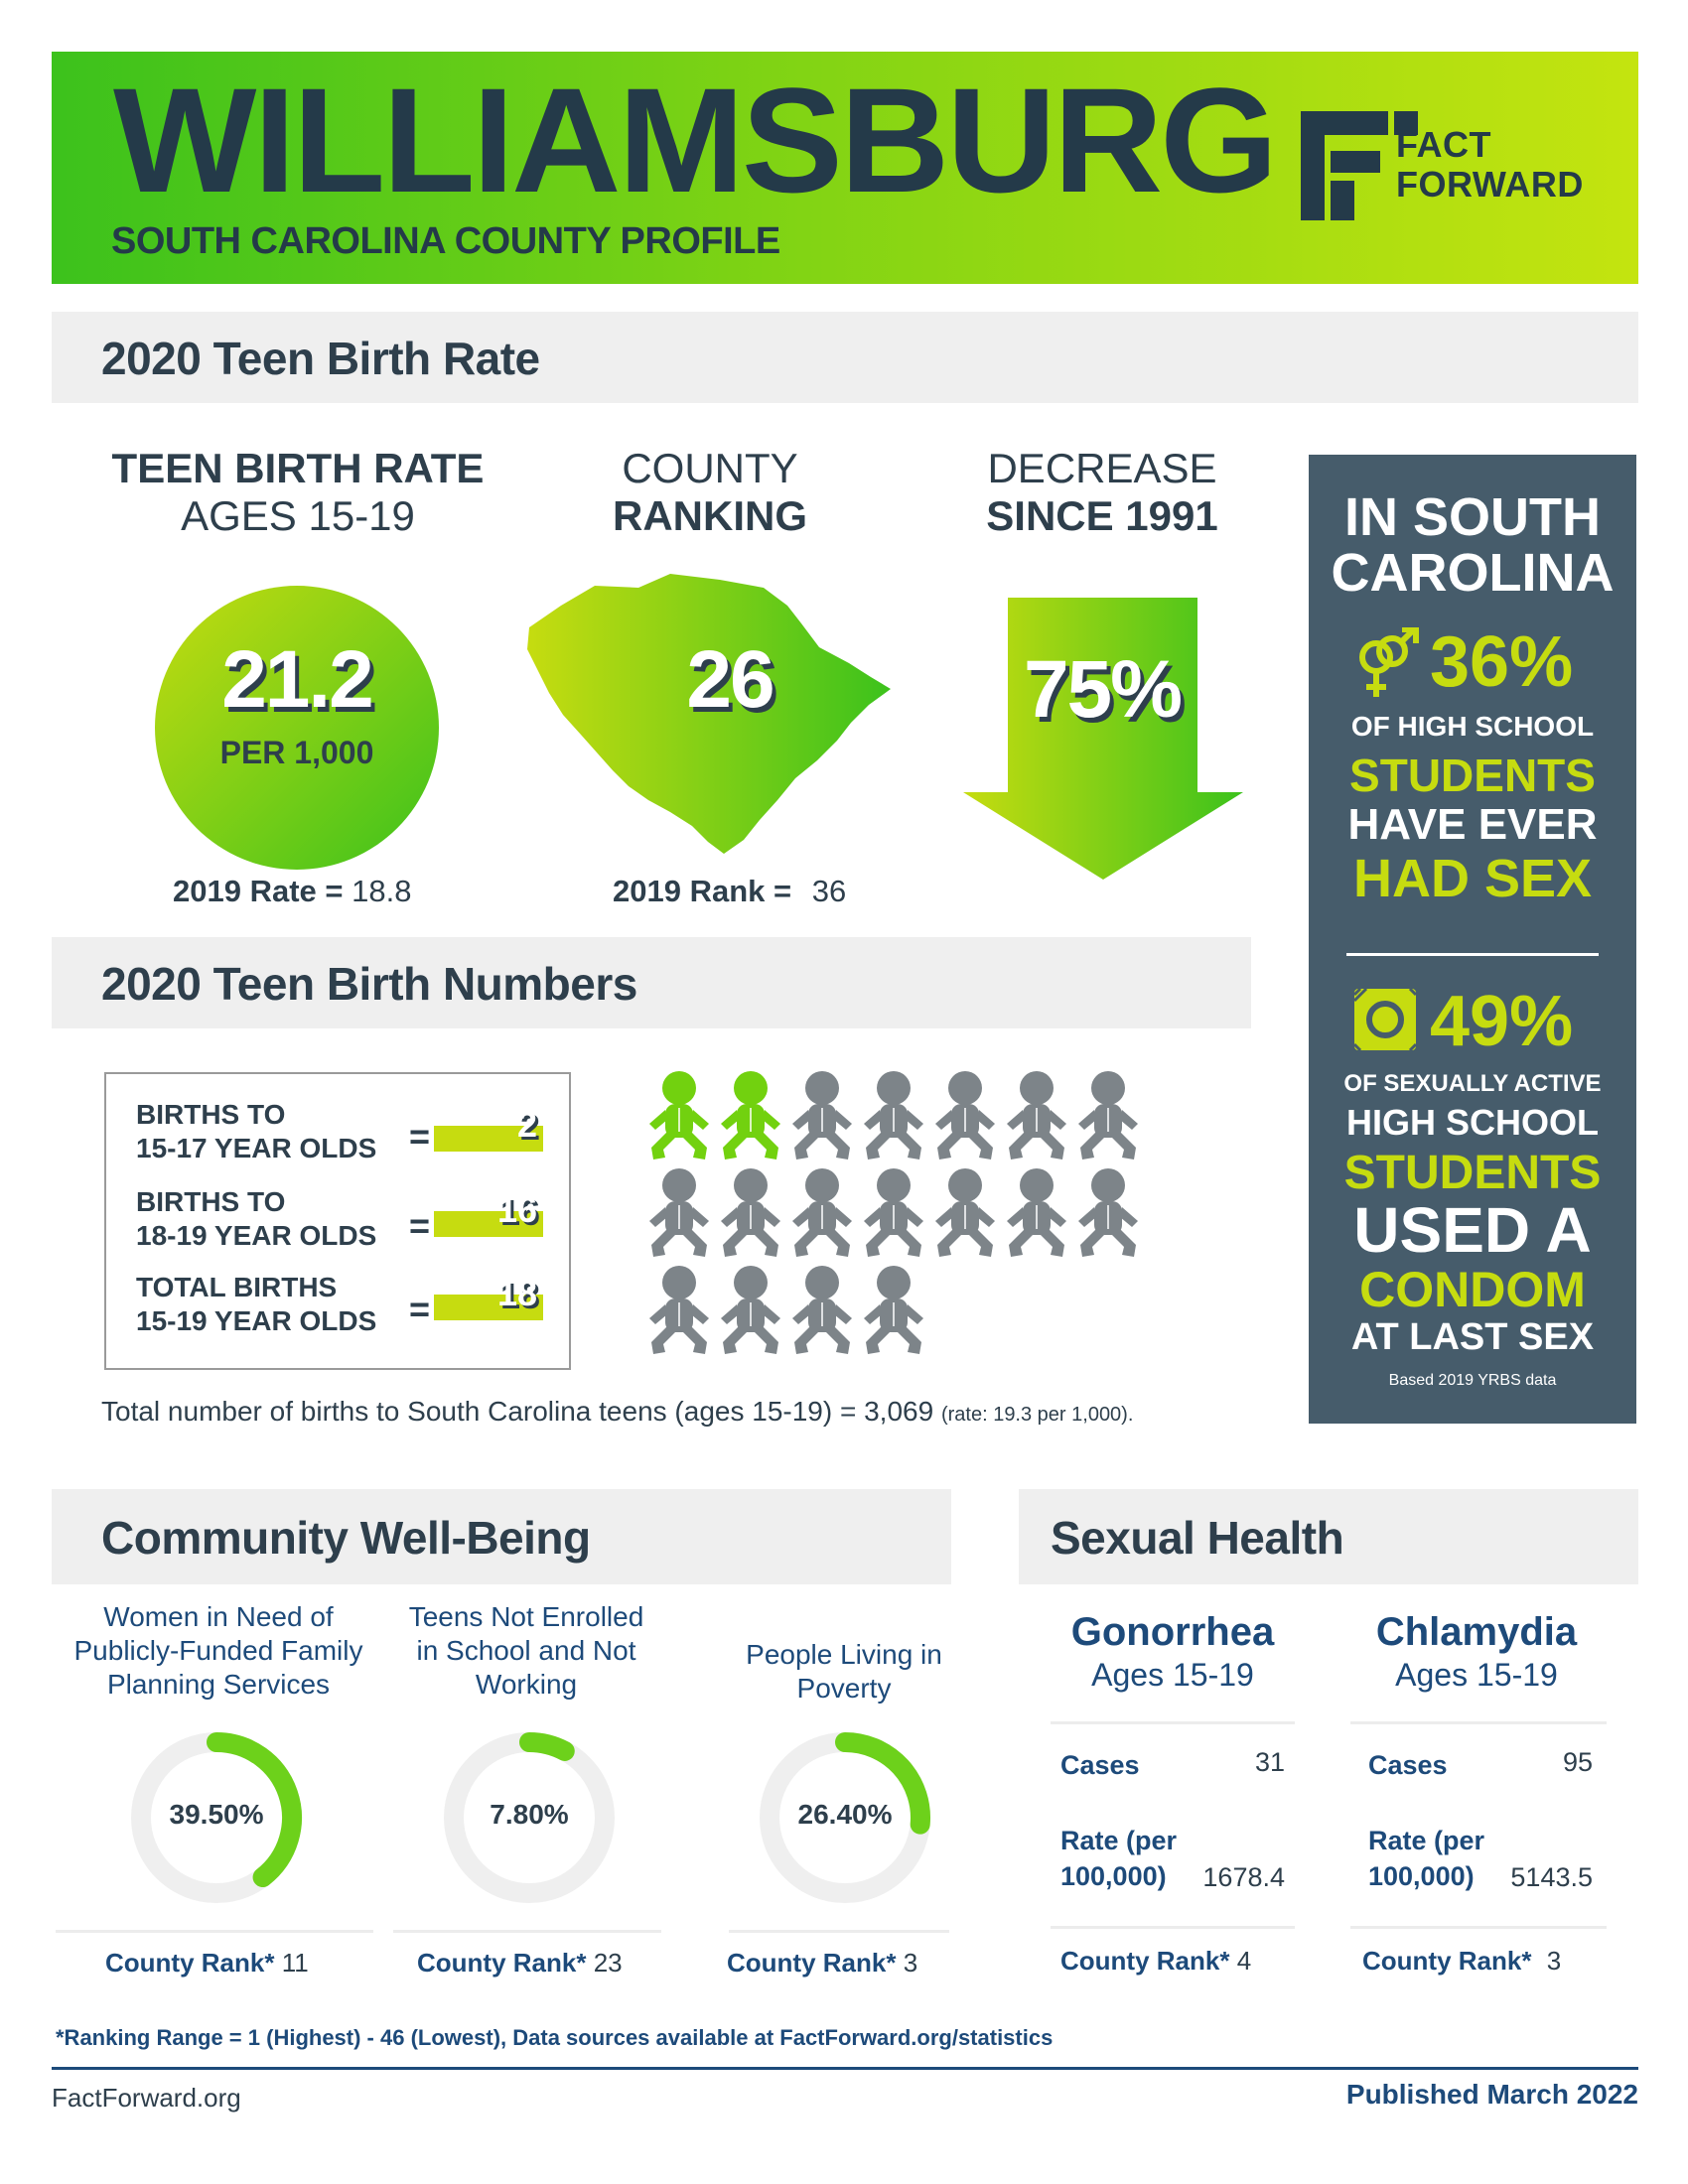  What do you see at coordinates (488, 1224) in the screenshot?
I see `births-row2-bar` at bounding box center [488, 1224].